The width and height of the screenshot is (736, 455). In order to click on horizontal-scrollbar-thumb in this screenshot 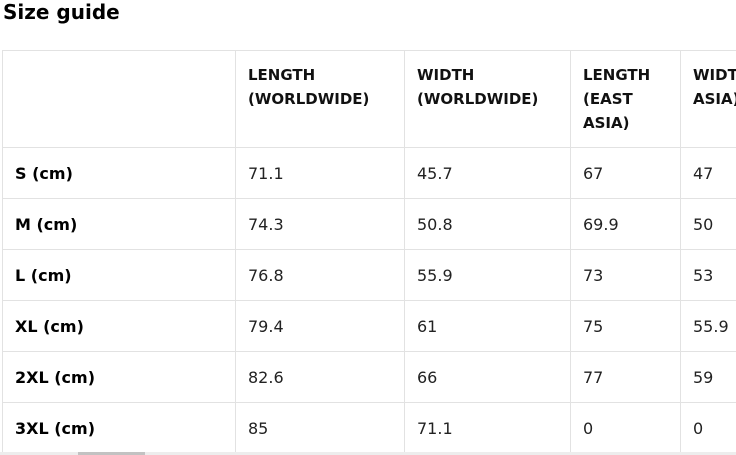, I will do `click(111, 453)`.